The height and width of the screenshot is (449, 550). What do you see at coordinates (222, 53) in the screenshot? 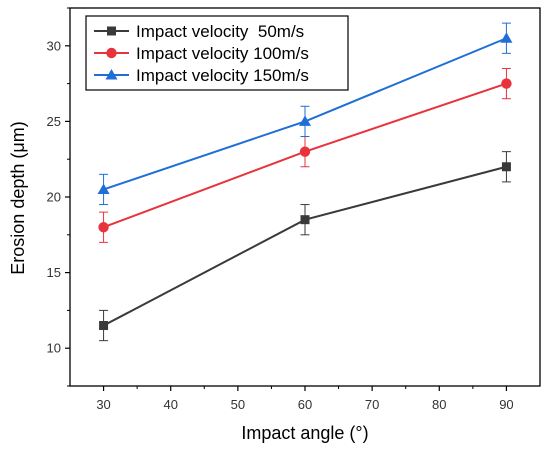
I see `legend-label: Impact velocity 100m/s` at bounding box center [222, 53].